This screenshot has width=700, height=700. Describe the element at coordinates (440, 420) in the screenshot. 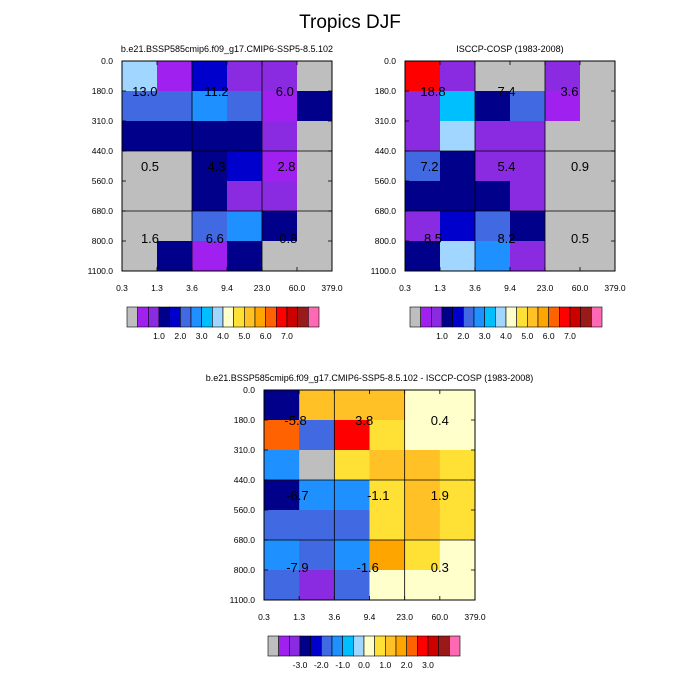

I see `region-value-label: 0.4` at that location.